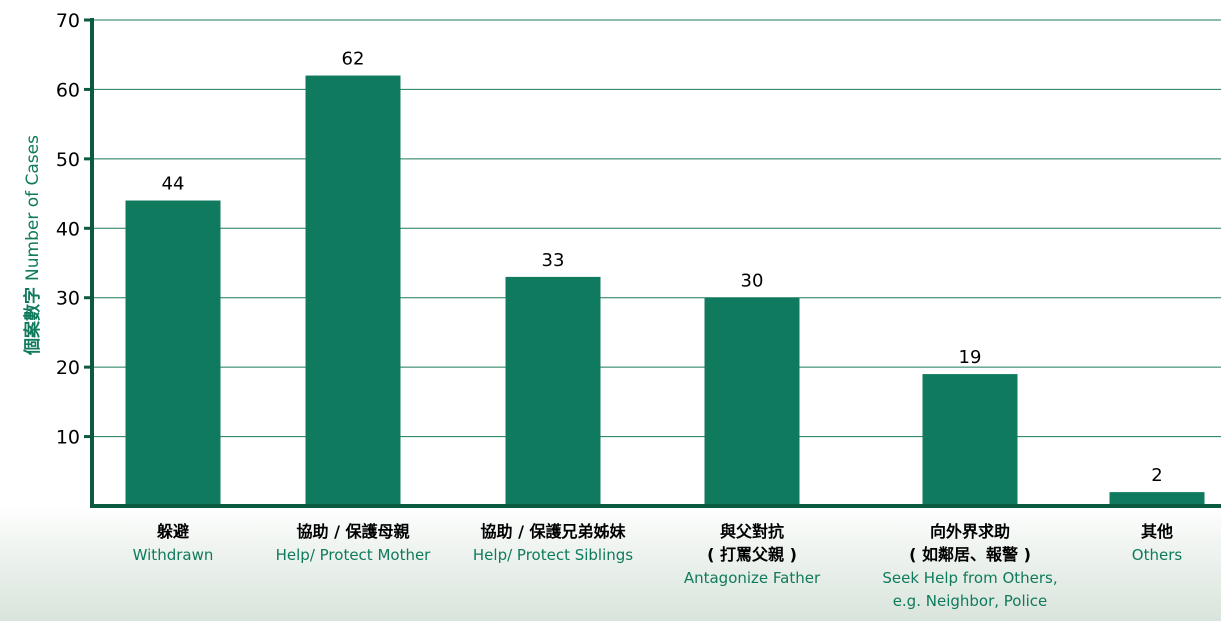  What do you see at coordinates (970, 357) in the screenshot?
I see `value-label: 19` at bounding box center [970, 357].